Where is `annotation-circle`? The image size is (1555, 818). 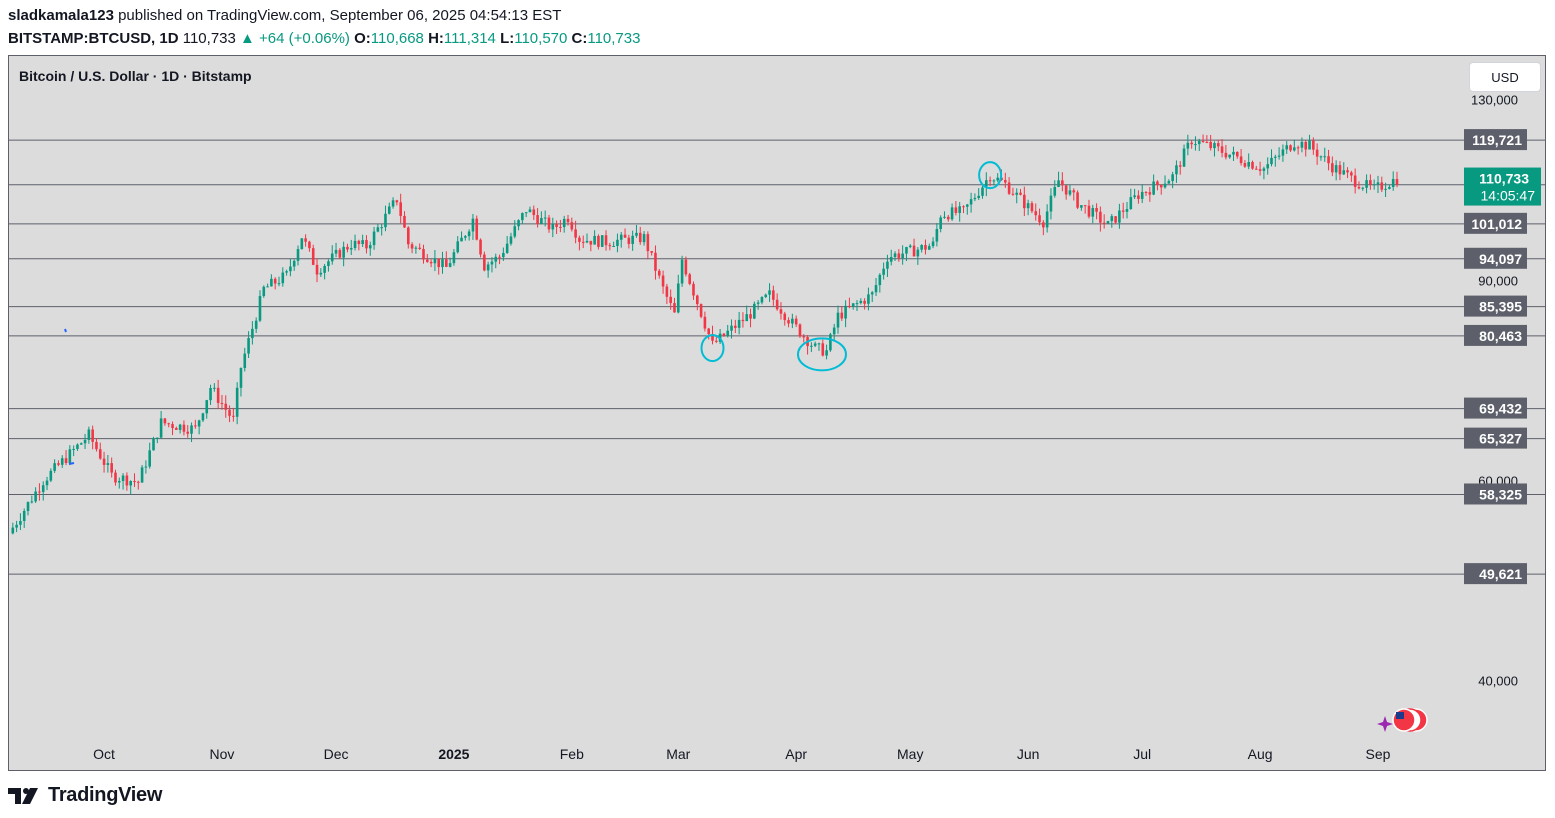
annotation-circle is located at coordinates (990, 175).